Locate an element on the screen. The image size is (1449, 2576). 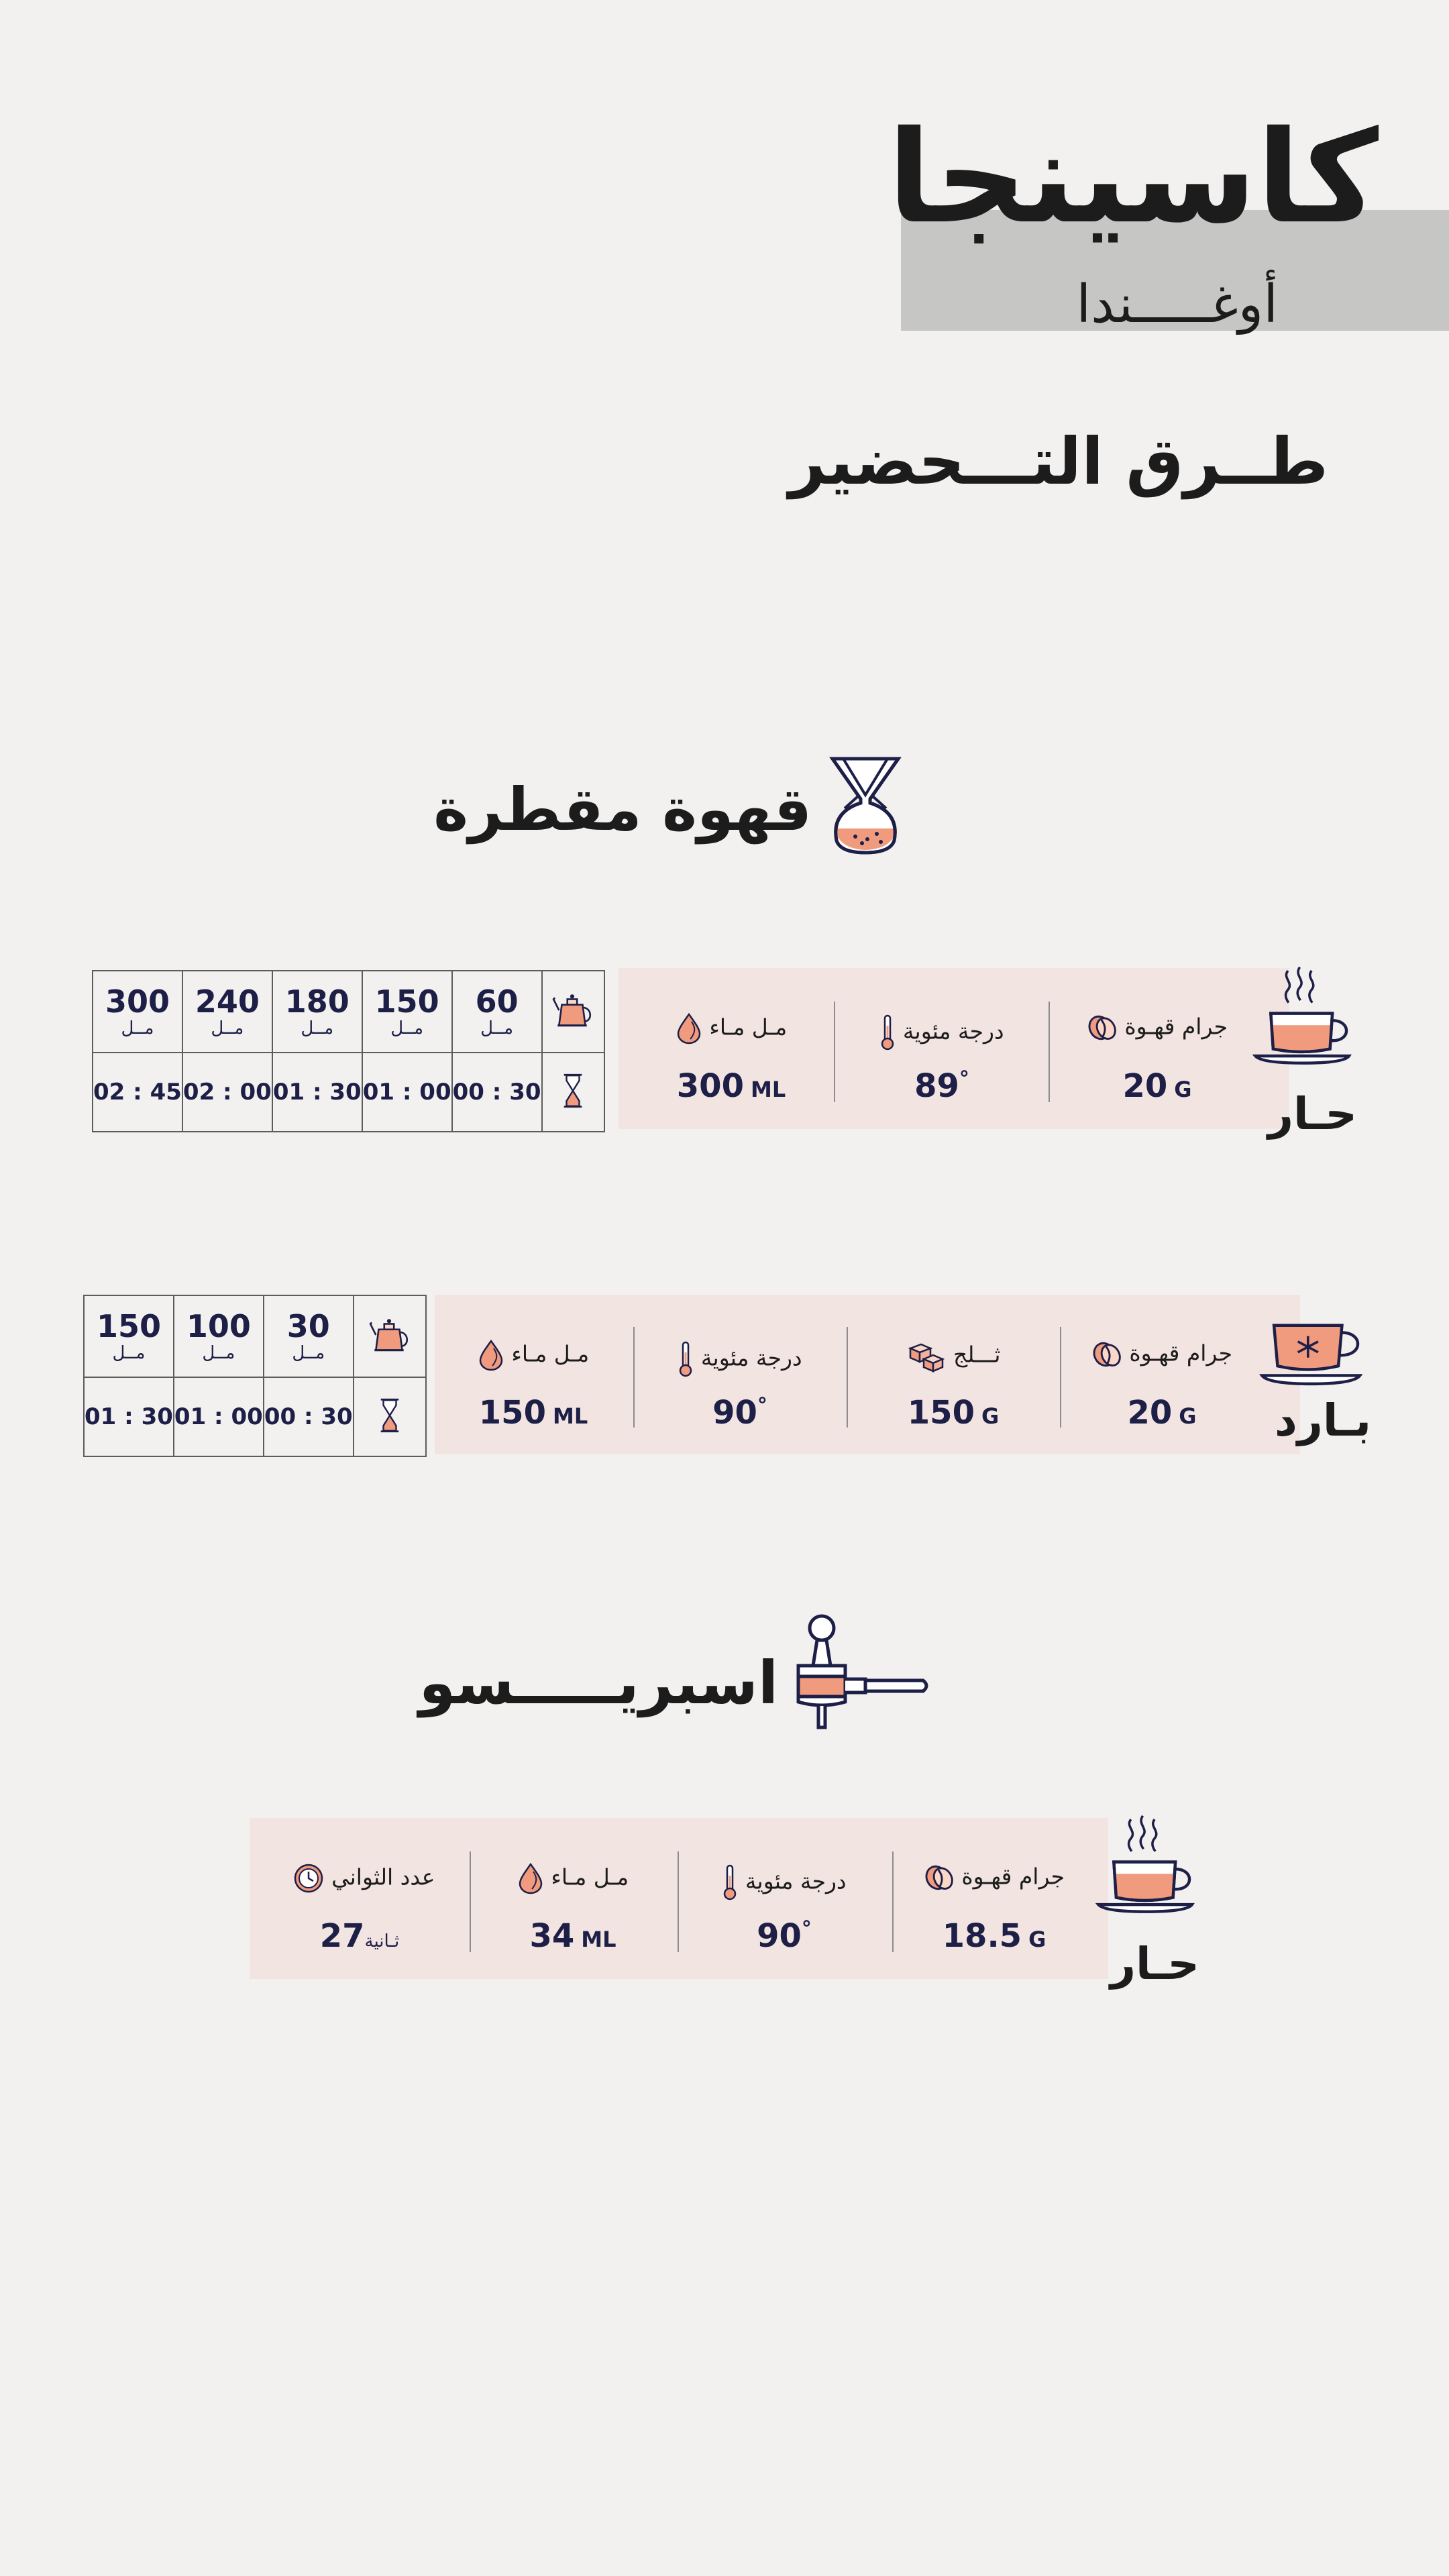
drip-cold-panel is located at coordinates (867, 1374).